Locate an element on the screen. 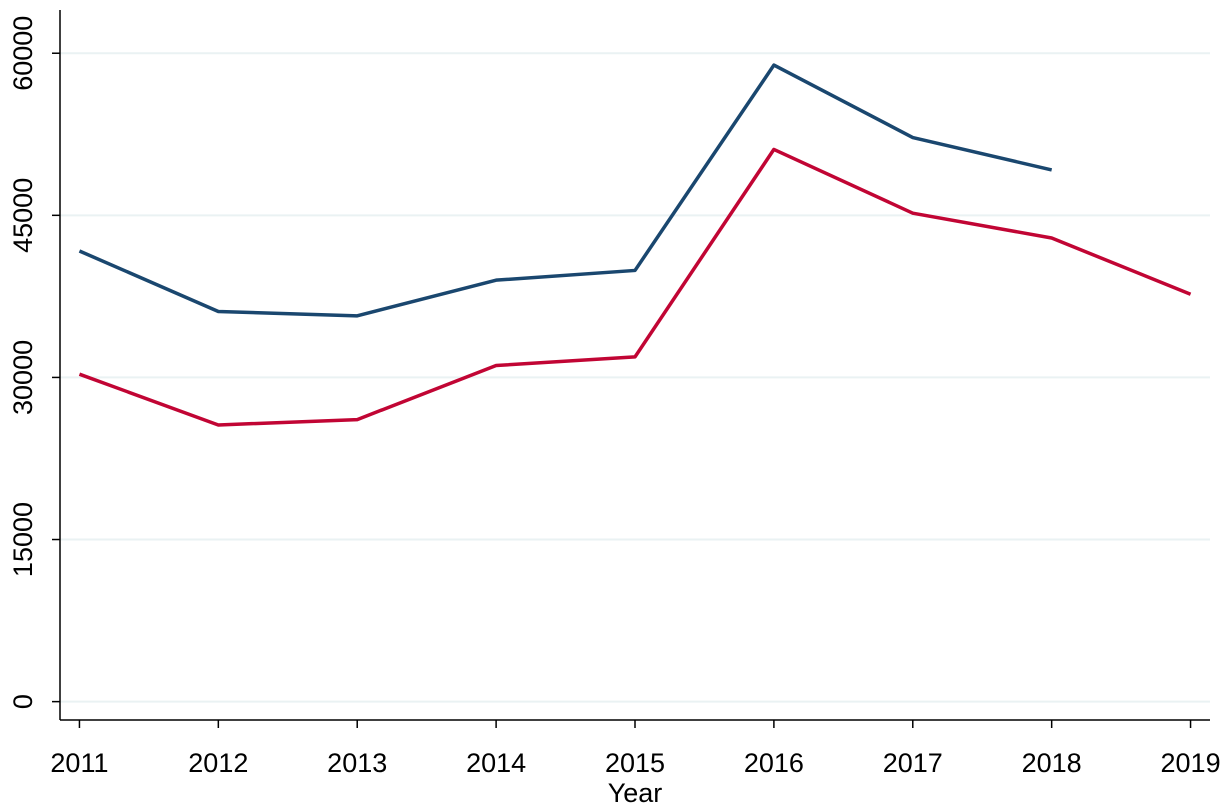  y-tick-label: 0 is located at coordinates (23, 701).